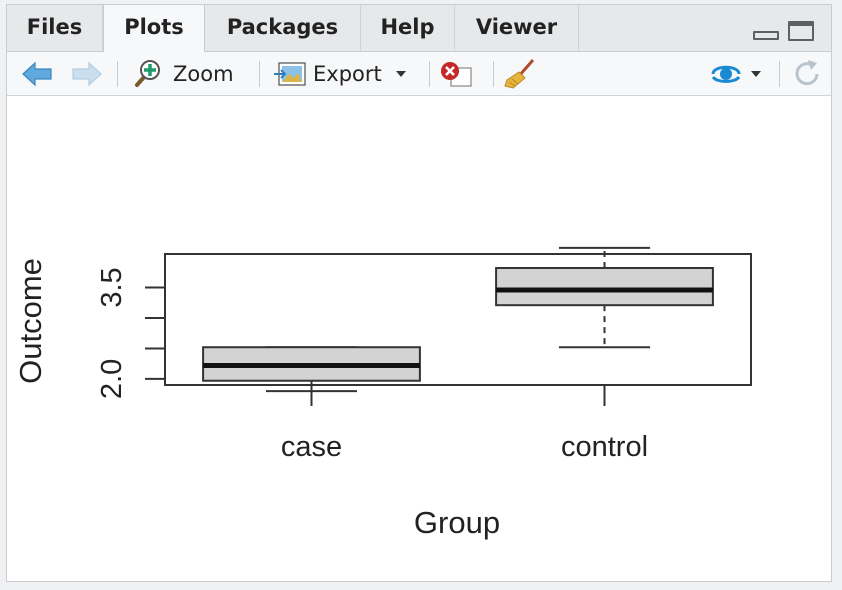 This screenshot has height=590, width=842. What do you see at coordinates (112, 287) in the screenshot?
I see `y-tick-label: 3.5` at bounding box center [112, 287].